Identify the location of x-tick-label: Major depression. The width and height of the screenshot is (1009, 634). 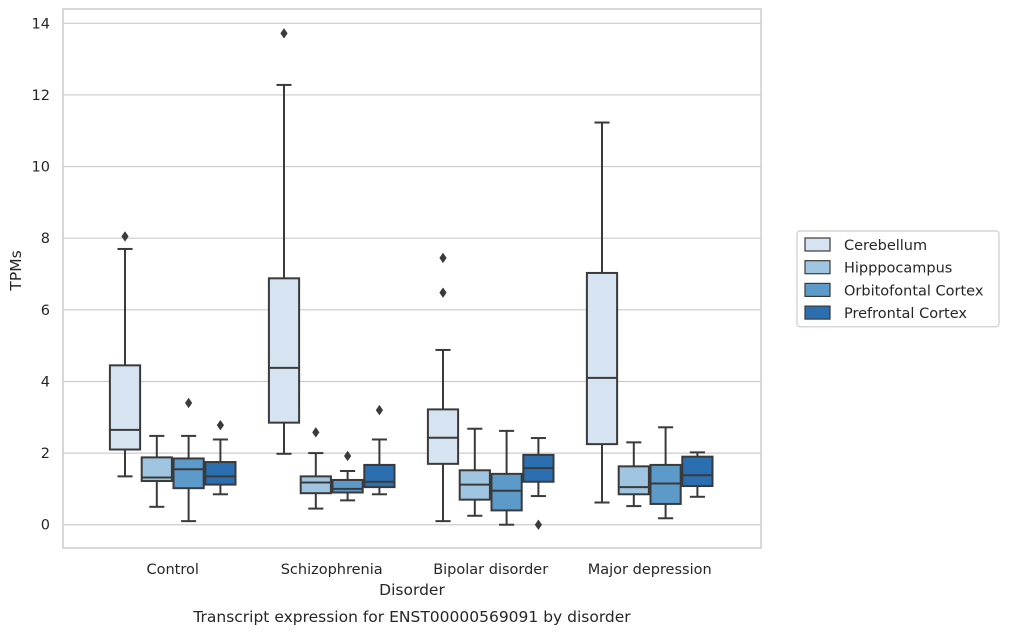
(650, 570).